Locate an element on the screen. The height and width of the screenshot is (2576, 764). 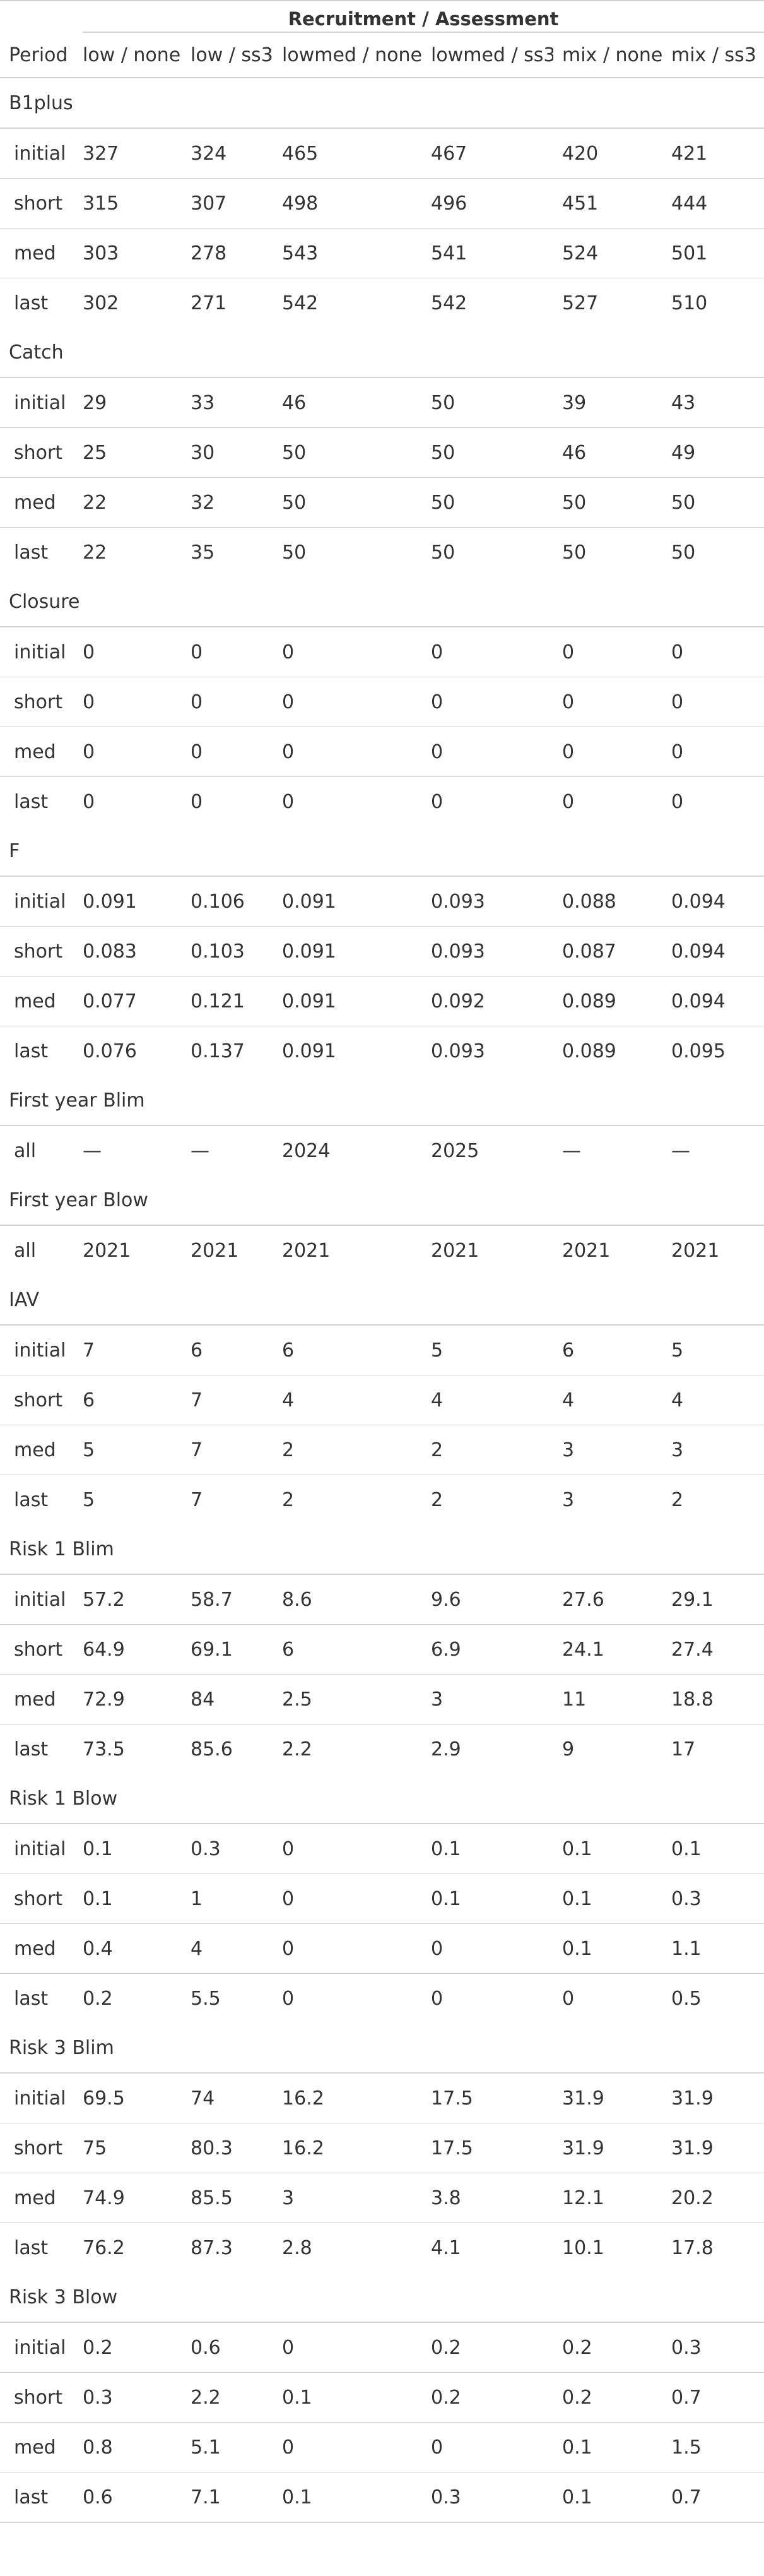
value-cell: 303 is located at coordinates (128, 253).